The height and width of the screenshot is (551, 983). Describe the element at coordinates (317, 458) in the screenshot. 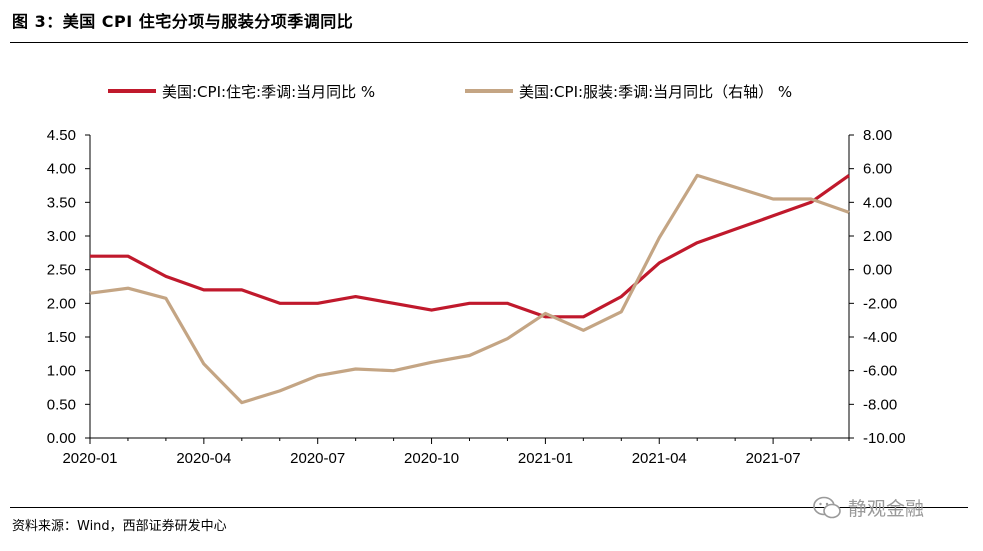

I see `x-tick-label: 2020-07` at that location.